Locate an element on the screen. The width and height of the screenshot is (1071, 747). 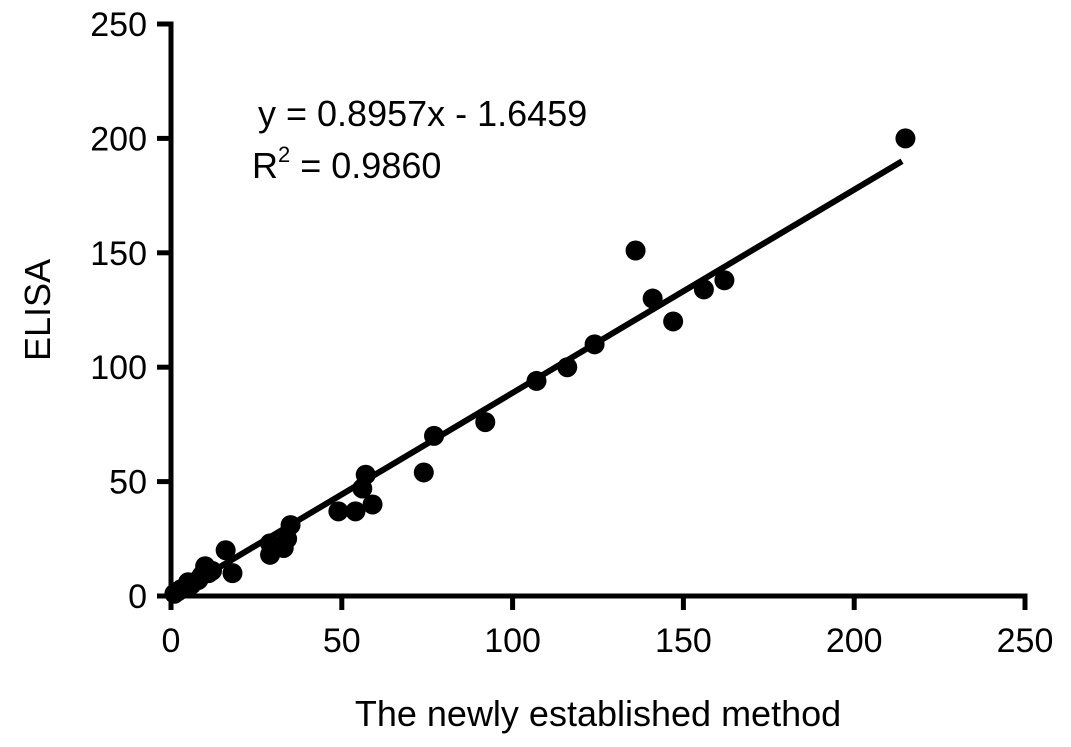
r-squared-value: = 0.9860 is located at coordinates (365, 165).